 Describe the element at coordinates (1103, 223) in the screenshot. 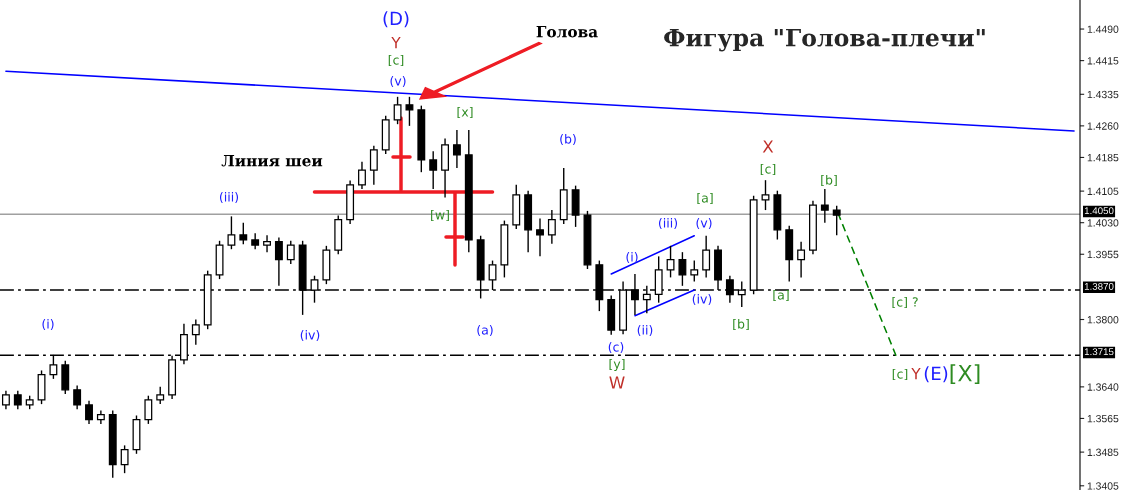

I see `y-tick-label: 1.4030` at that location.